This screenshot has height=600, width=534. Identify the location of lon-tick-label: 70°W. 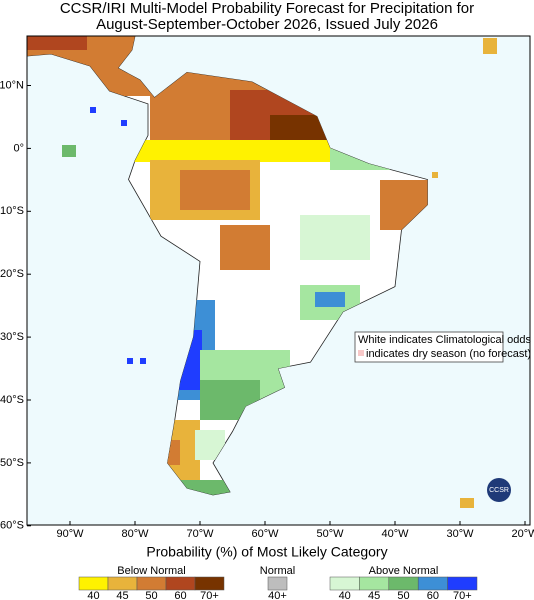
(200, 534).